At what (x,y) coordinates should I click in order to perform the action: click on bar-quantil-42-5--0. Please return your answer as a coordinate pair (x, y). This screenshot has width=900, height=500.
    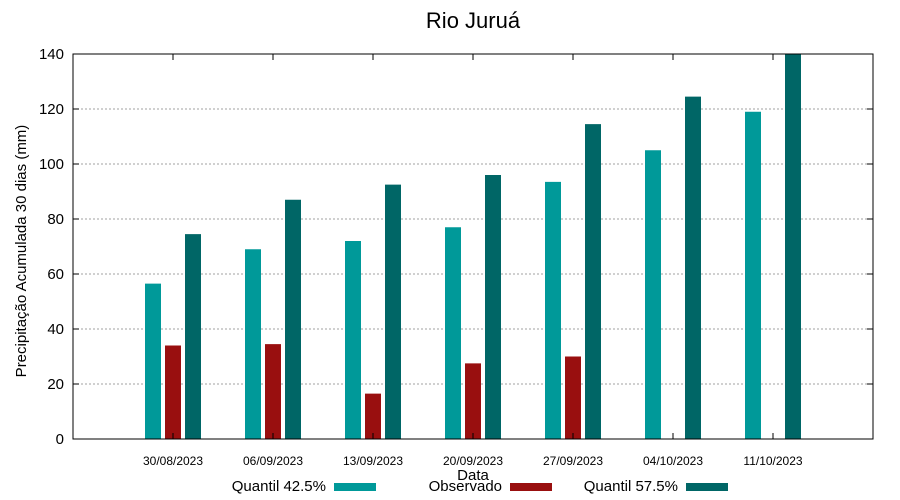
    Looking at the image, I should click on (153, 361).